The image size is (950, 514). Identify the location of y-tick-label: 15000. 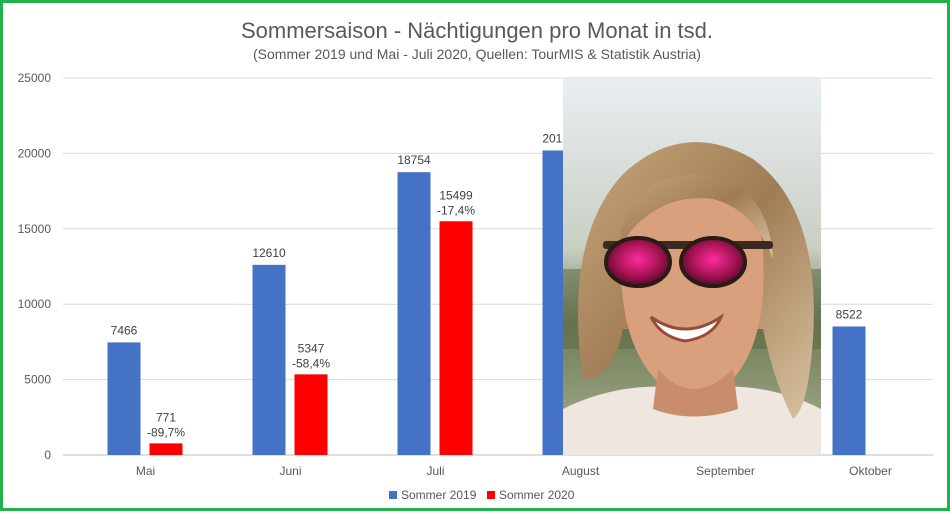
(35, 229).